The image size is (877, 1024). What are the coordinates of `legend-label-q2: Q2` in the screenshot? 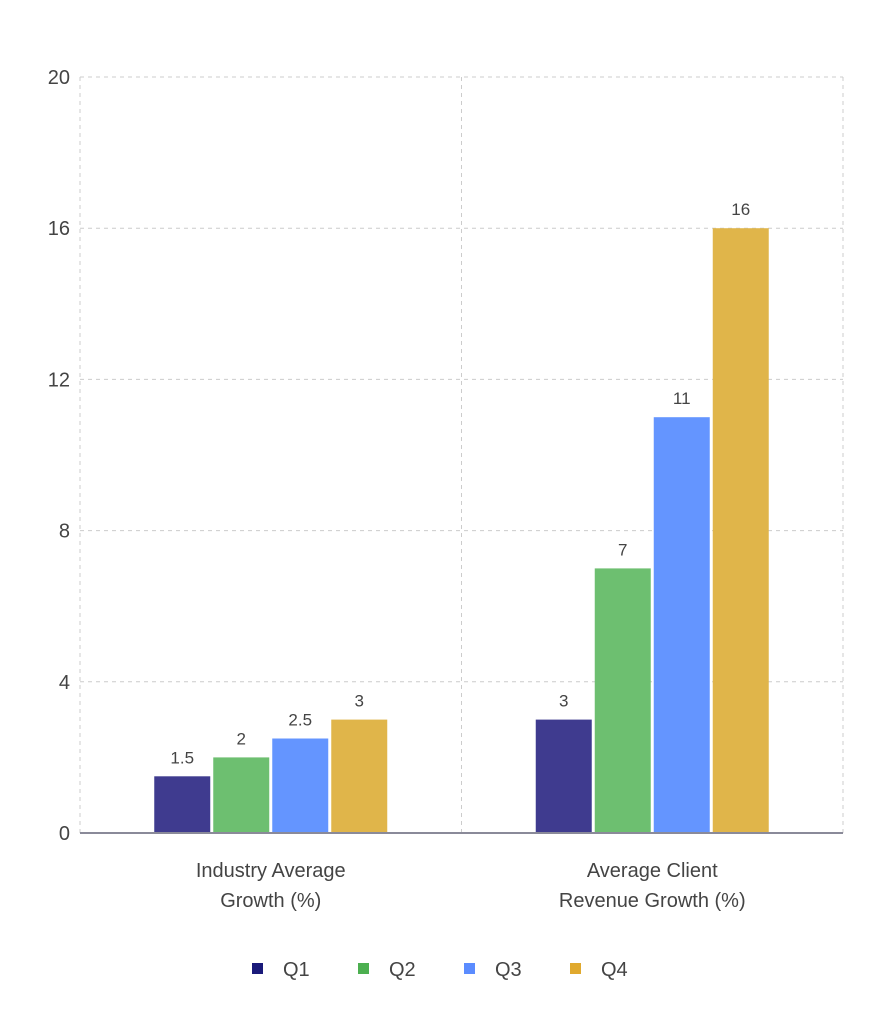 It's located at (402, 970).